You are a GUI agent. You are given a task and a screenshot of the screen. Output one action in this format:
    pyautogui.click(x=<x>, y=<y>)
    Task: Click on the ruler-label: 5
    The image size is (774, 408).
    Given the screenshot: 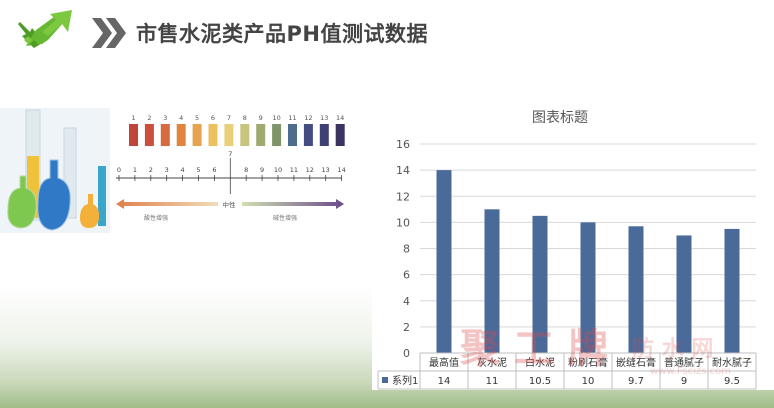 What is the action you would take?
    pyautogui.click(x=198, y=170)
    